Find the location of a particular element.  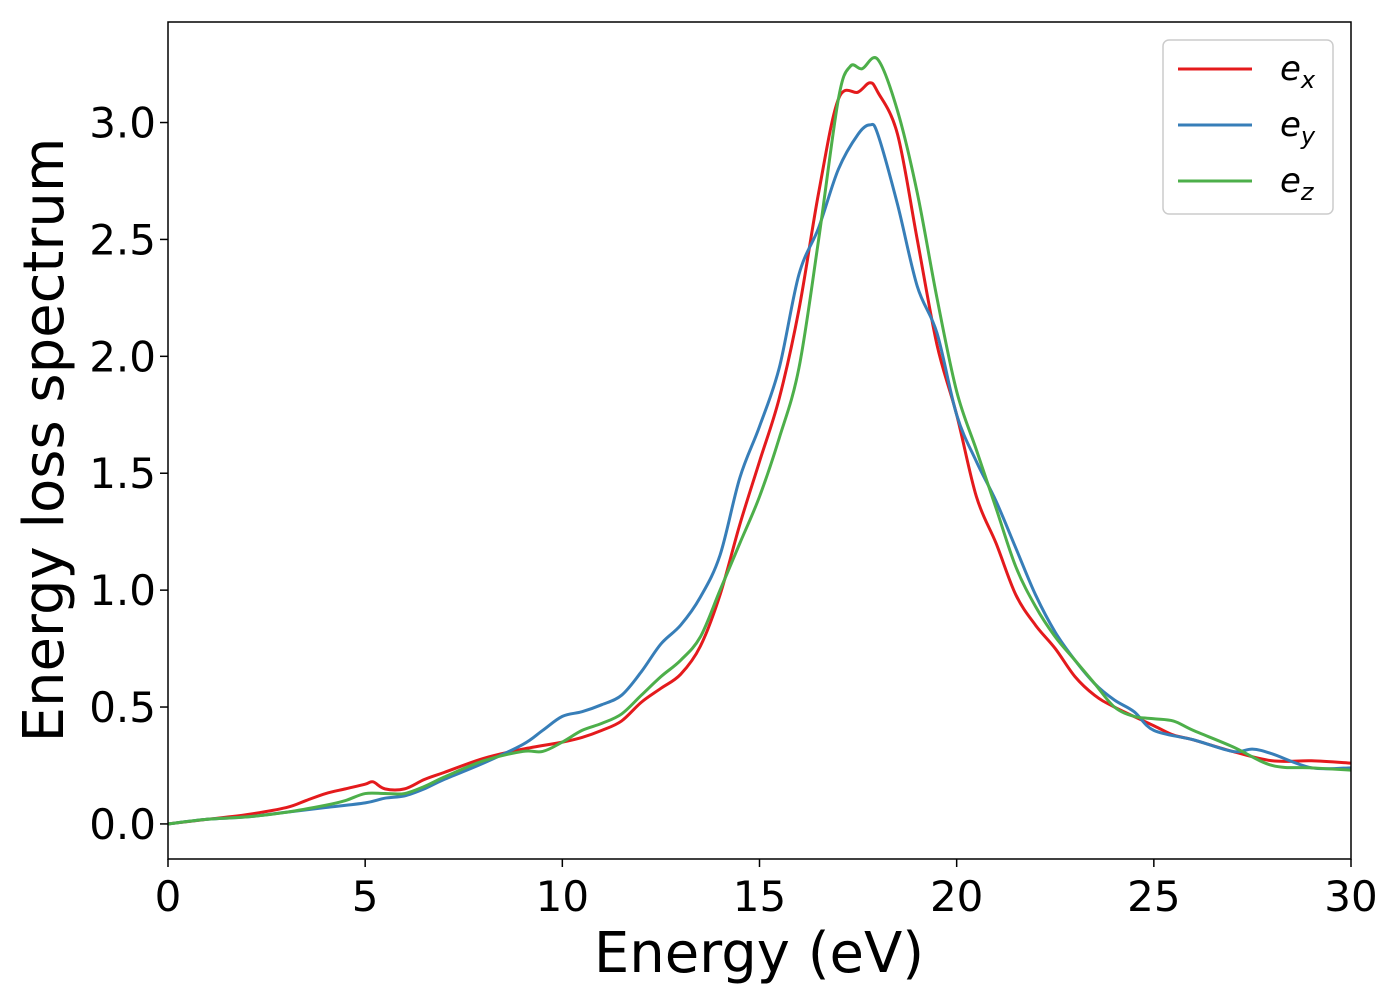

x-tick-label: 20 is located at coordinates (956, 896).